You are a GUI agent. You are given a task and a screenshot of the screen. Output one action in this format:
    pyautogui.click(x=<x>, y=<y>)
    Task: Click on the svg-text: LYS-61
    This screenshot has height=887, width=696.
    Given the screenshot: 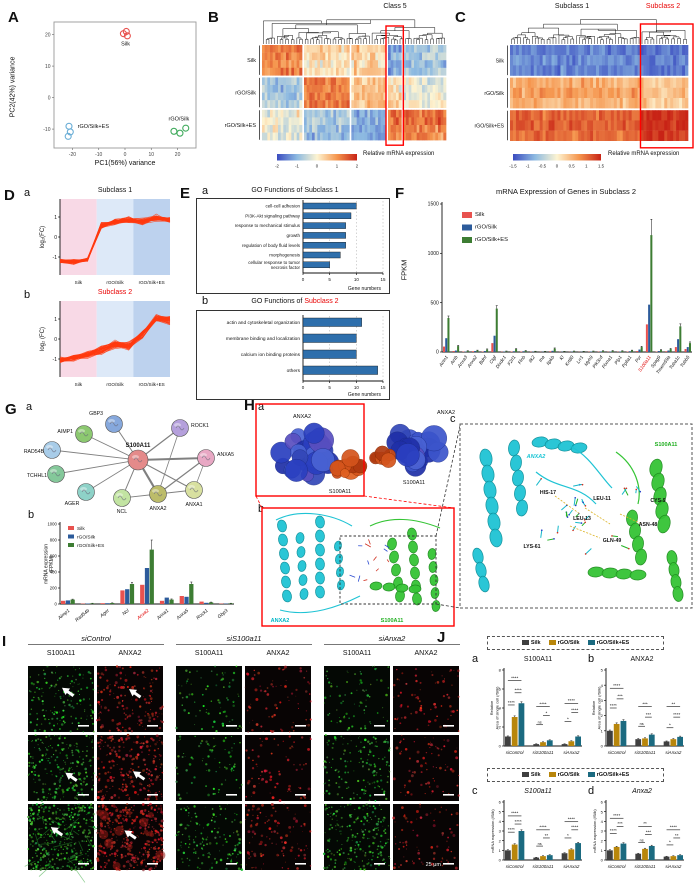 What is the action you would take?
    pyautogui.click(x=531, y=547)
    